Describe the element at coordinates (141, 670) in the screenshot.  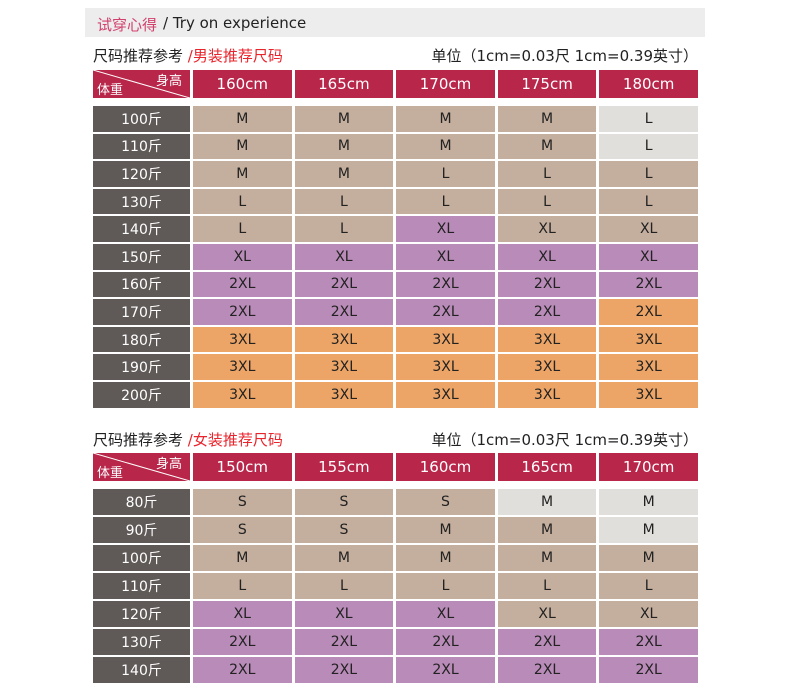
I see `weight-label: 140斤` at that location.